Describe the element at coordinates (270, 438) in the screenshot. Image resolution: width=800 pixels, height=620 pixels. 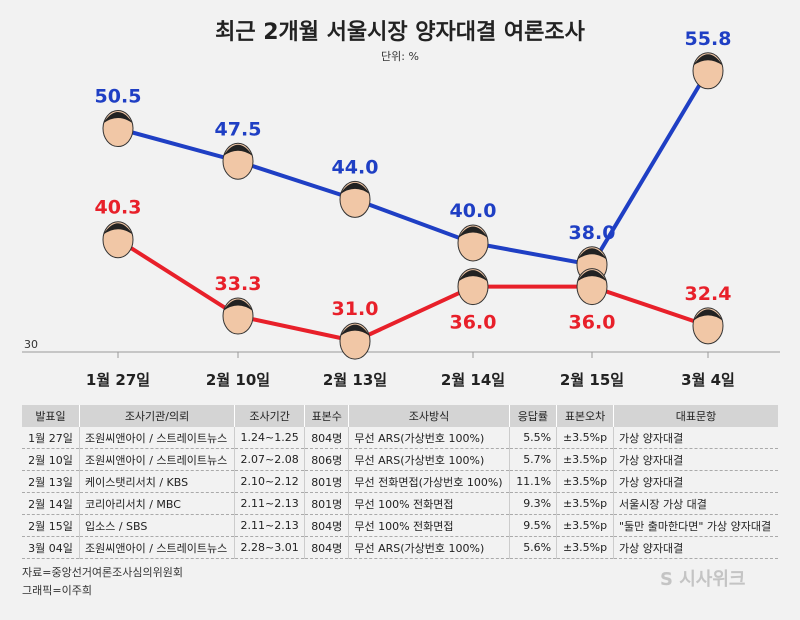
I see `table-cell: 1.24~1.25` at that location.